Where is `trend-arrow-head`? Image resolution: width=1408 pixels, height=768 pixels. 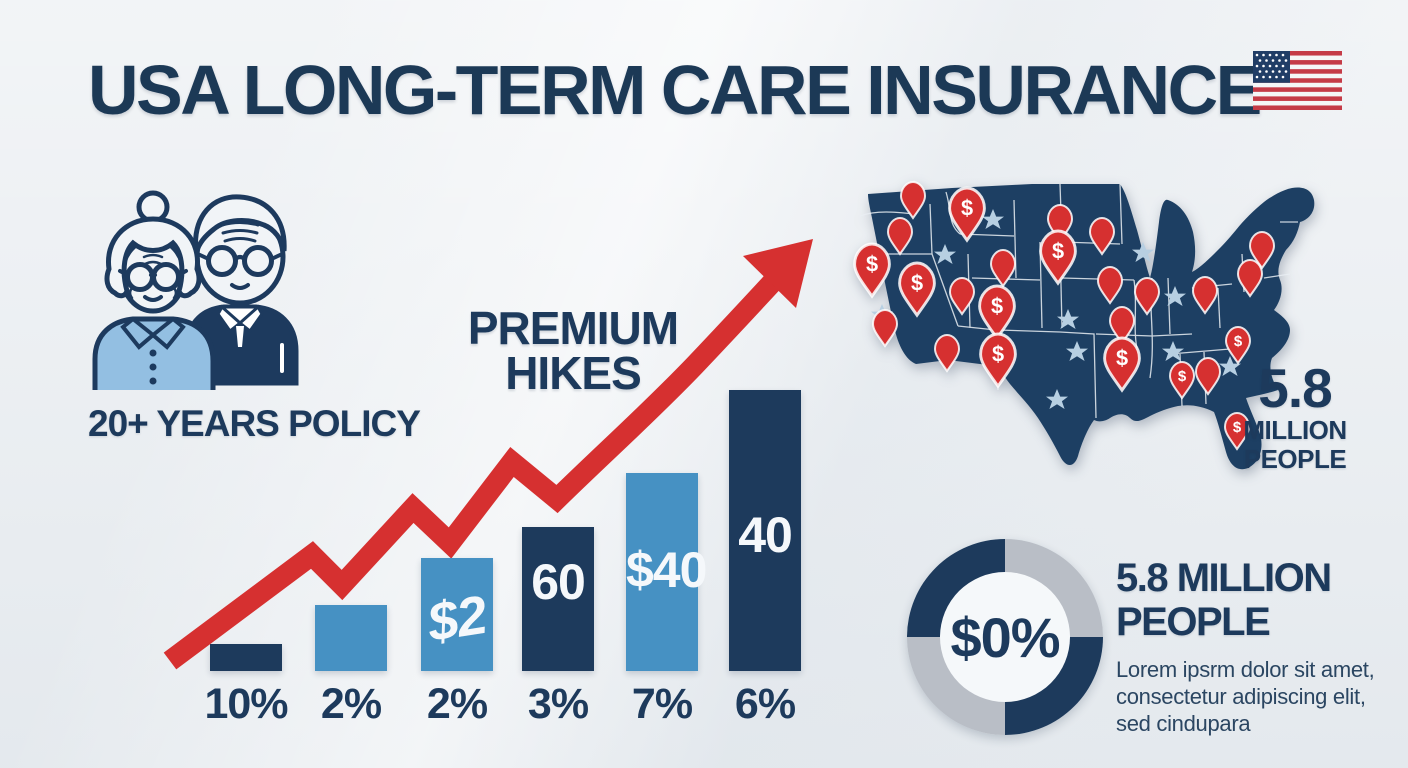
trend-arrow-head is located at coordinates (778, 273).